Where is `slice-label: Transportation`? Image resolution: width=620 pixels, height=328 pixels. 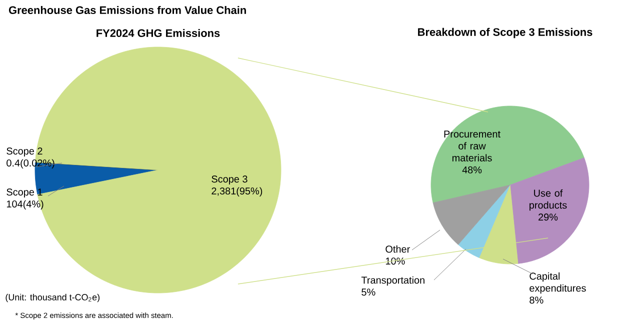
slice-label: Transportation is located at coordinates (392, 281).